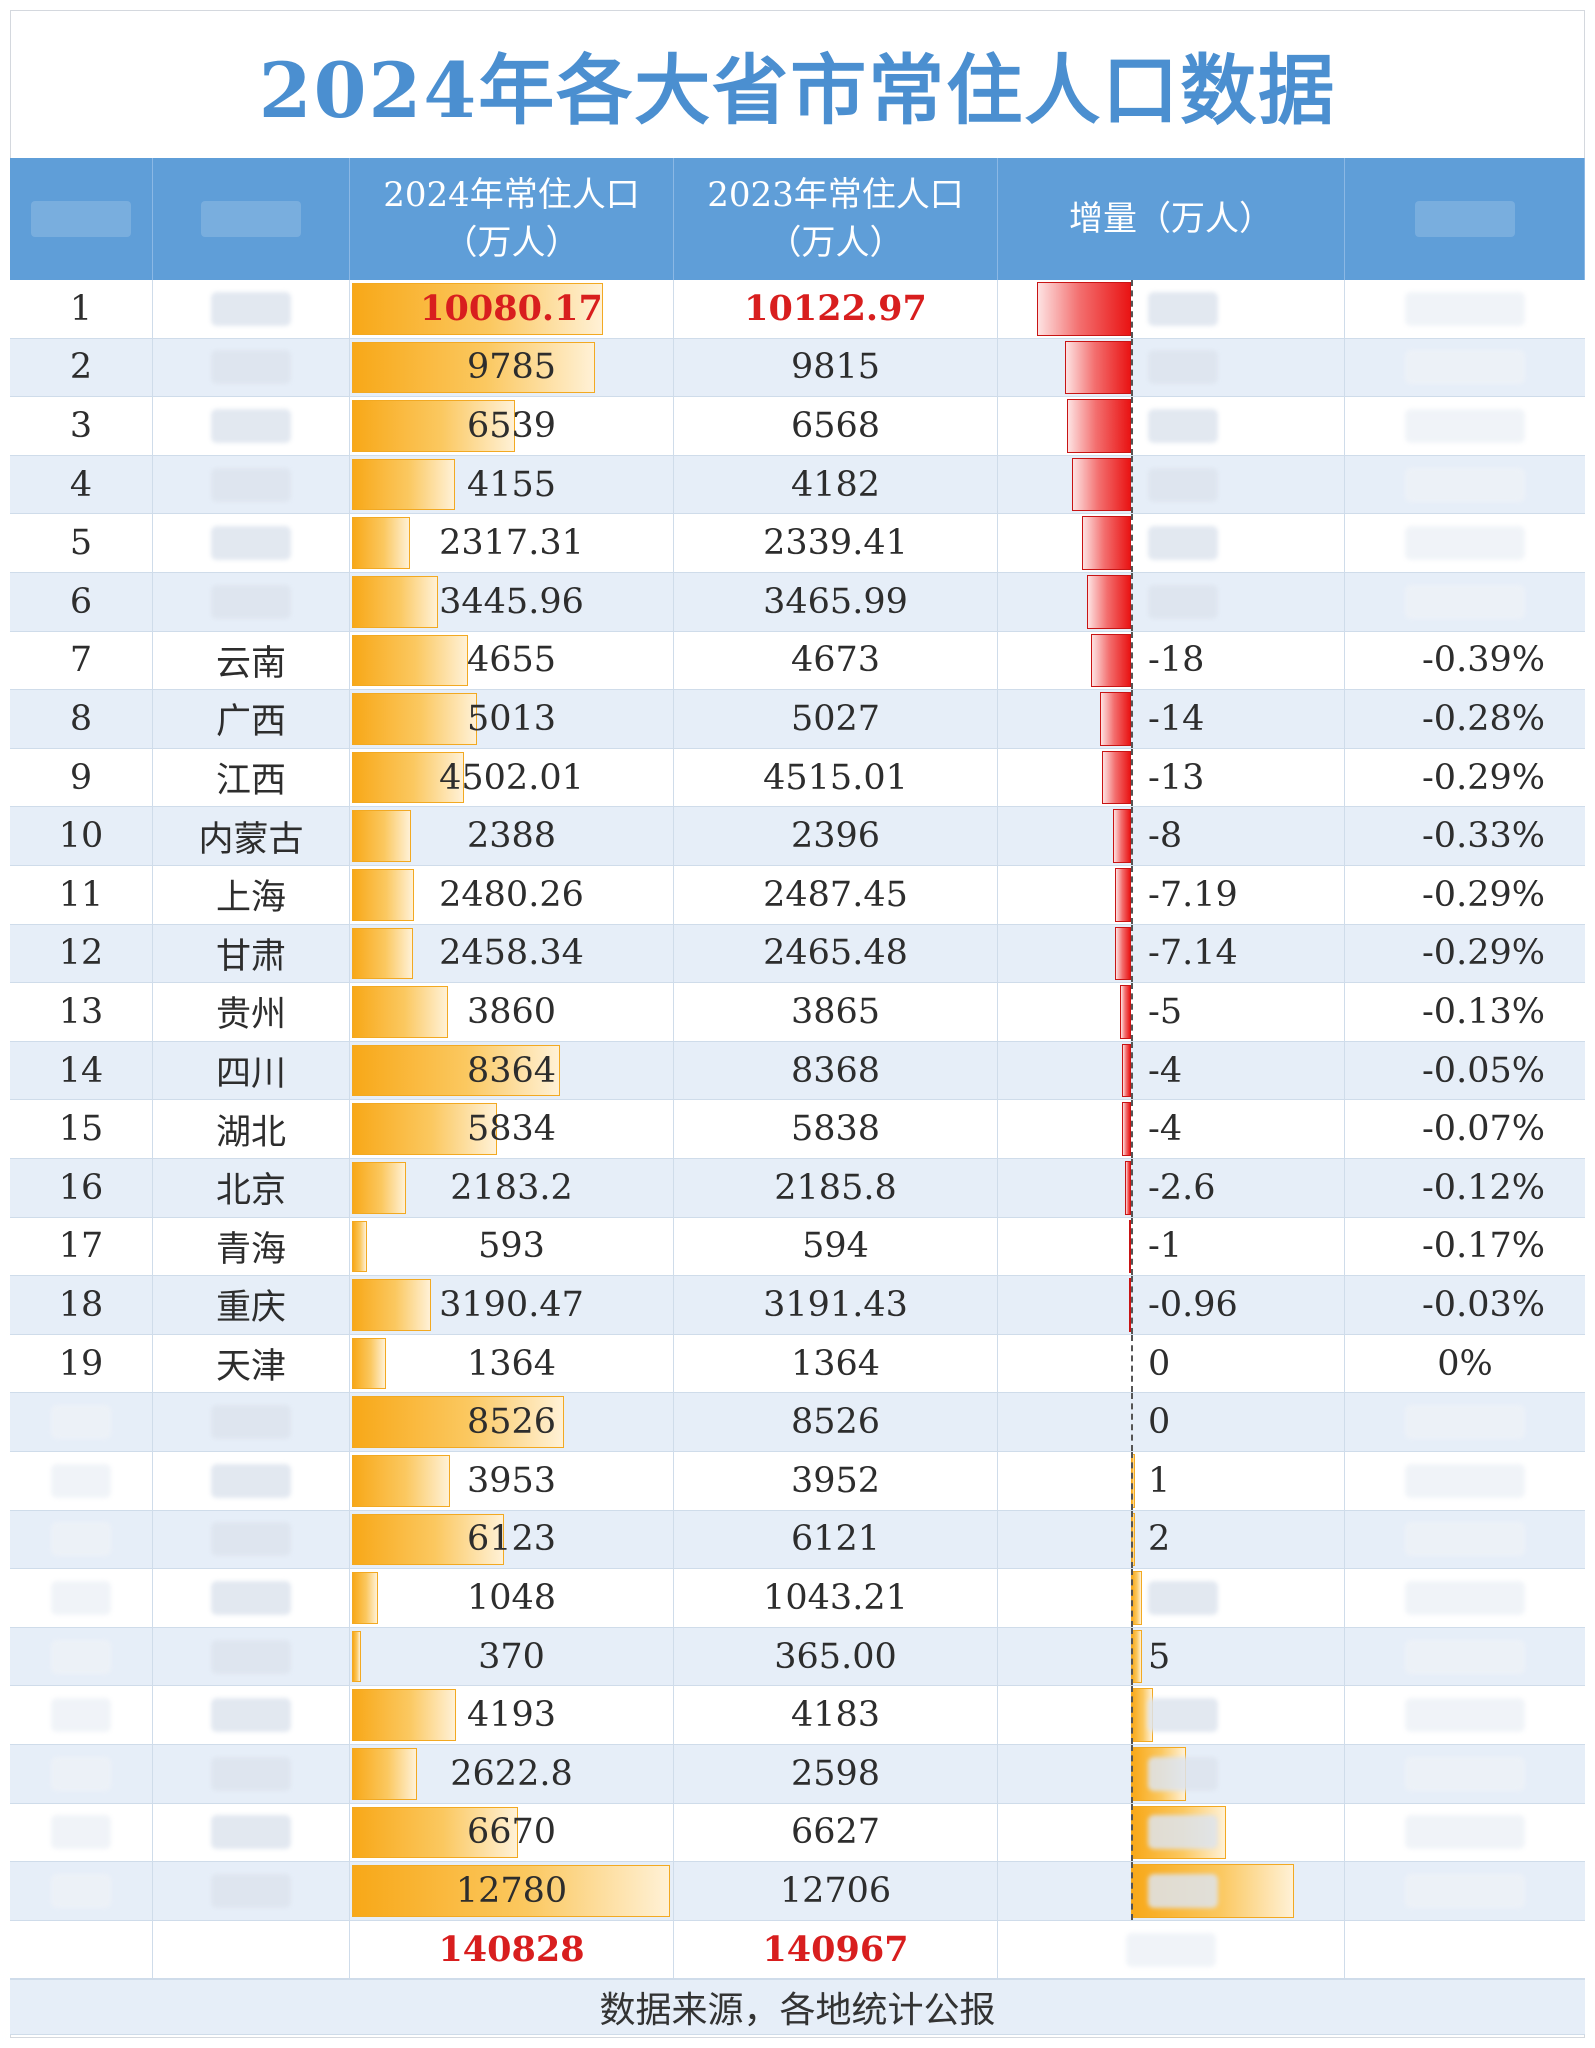 This screenshot has width=1595, height=2048. What do you see at coordinates (251, 719) in the screenshot?
I see `region-cell: 广西` at bounding box center [251, 719].